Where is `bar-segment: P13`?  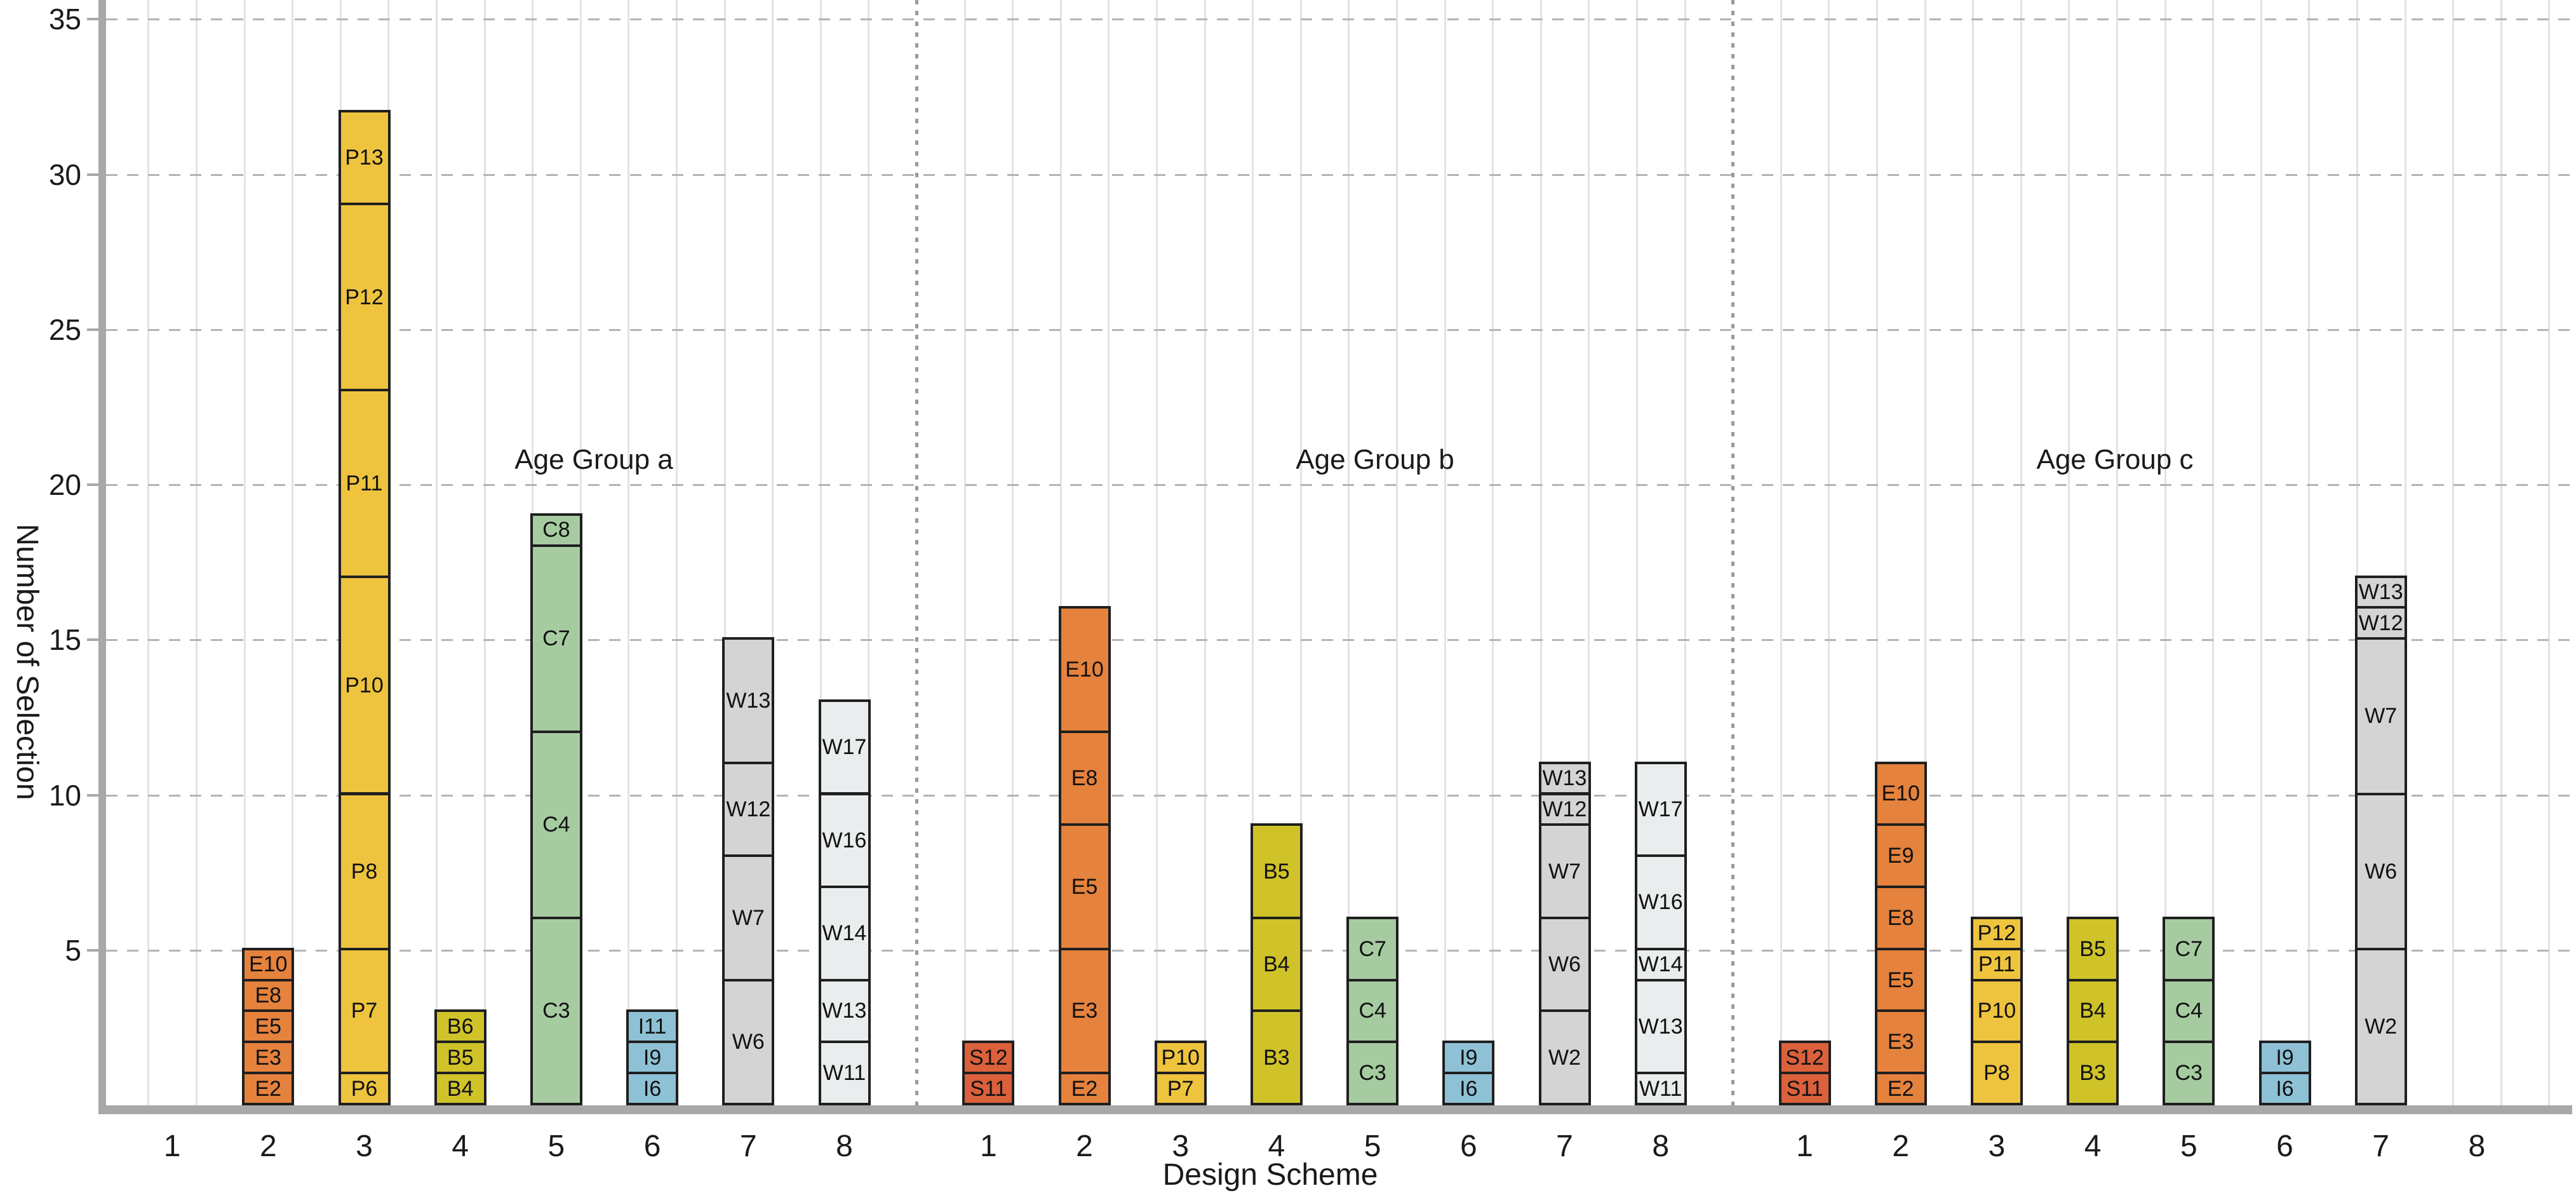
bar-segment: P13 is located at coordinates (364, 157).